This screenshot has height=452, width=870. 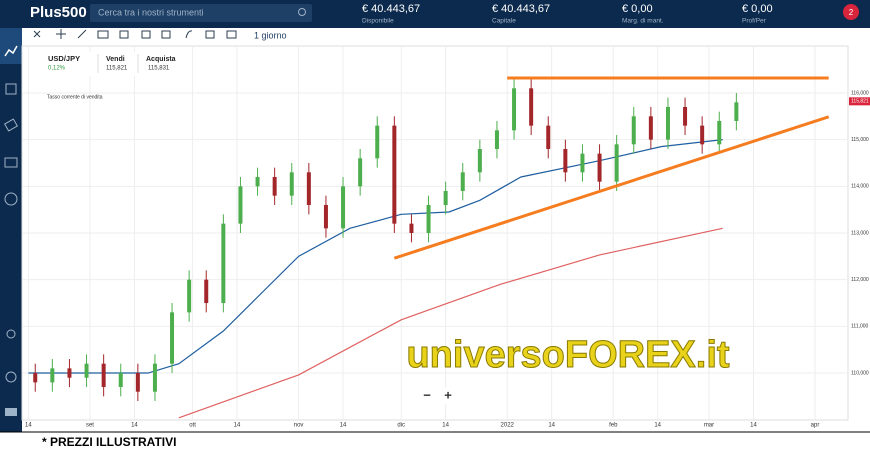 I want to click on stat-label: Prof/Per, so click(x=754, y=21).